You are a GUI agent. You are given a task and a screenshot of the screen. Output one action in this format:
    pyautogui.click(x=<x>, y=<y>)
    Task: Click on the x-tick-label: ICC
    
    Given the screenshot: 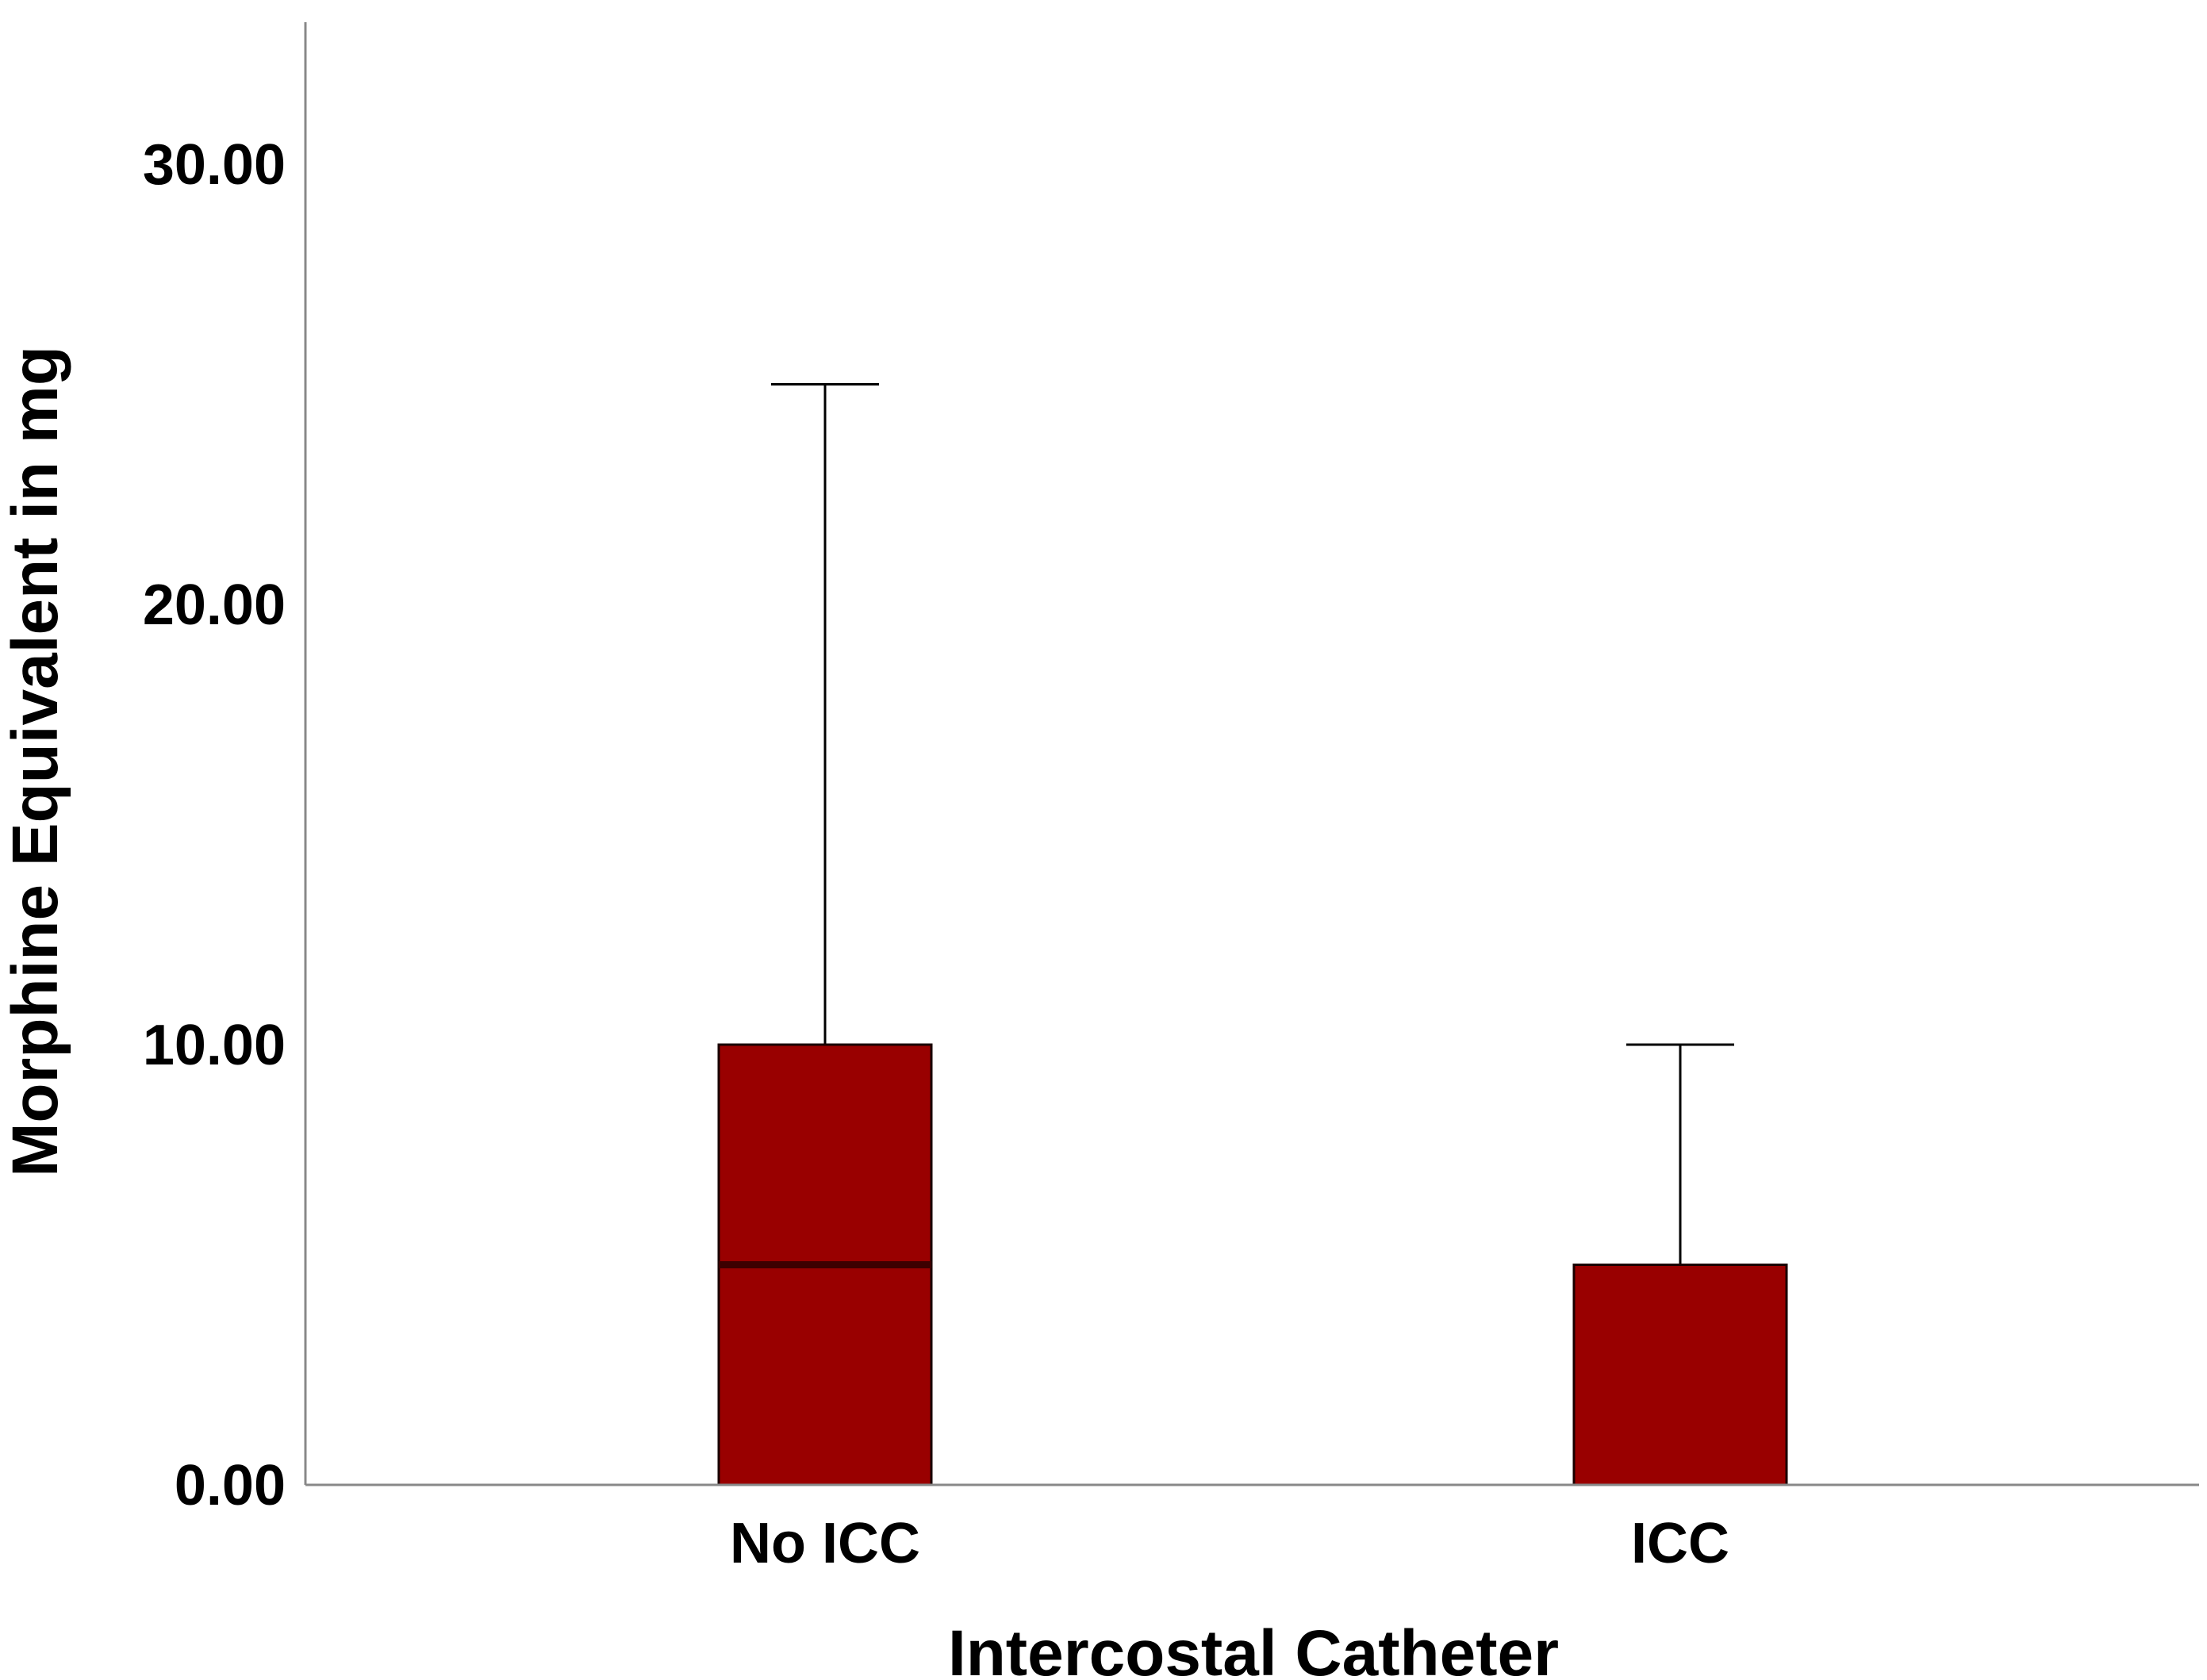 What is the action you would take?
    pyautogui.click(x=1680, y=1543)
    